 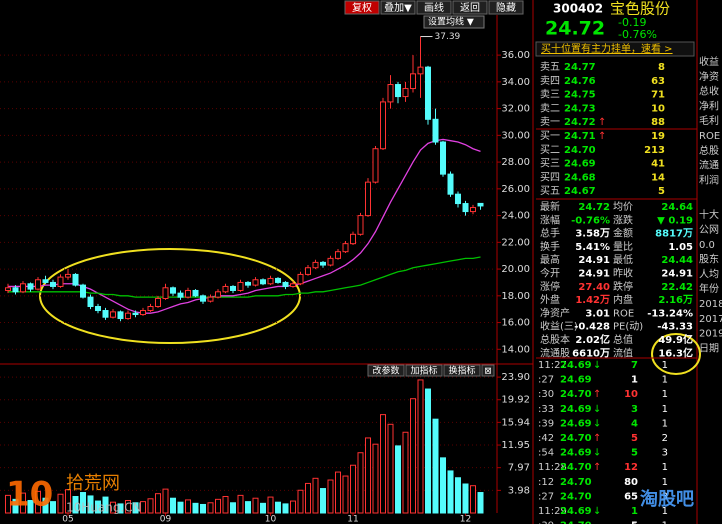 What do you see at coordinates (597, 453) in the screenshot?
I see `trade-arrow: ↓` at bounding box center [597, 453].